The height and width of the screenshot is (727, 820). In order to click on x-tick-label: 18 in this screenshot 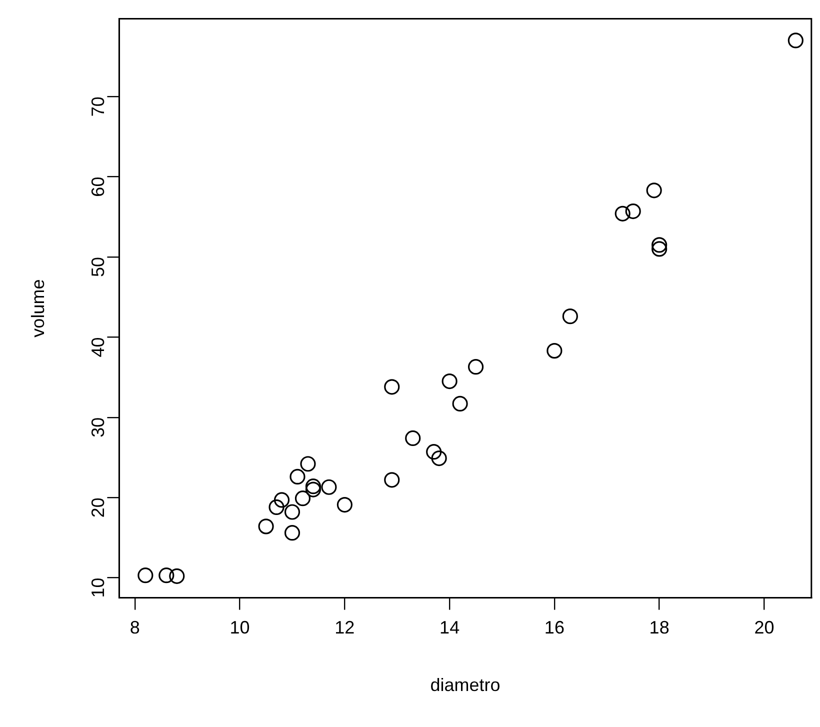, I will do `click(659, 628)`.